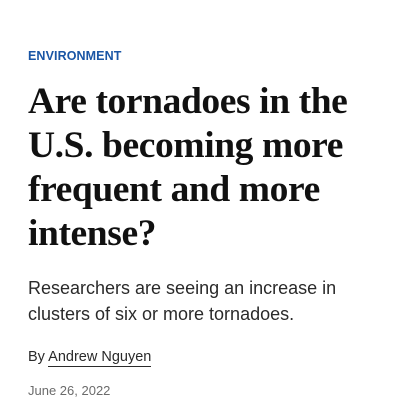 This screenshot has width=400, height=400. I want to click on byline: By Andrew Nguyen, so click(90, 357).